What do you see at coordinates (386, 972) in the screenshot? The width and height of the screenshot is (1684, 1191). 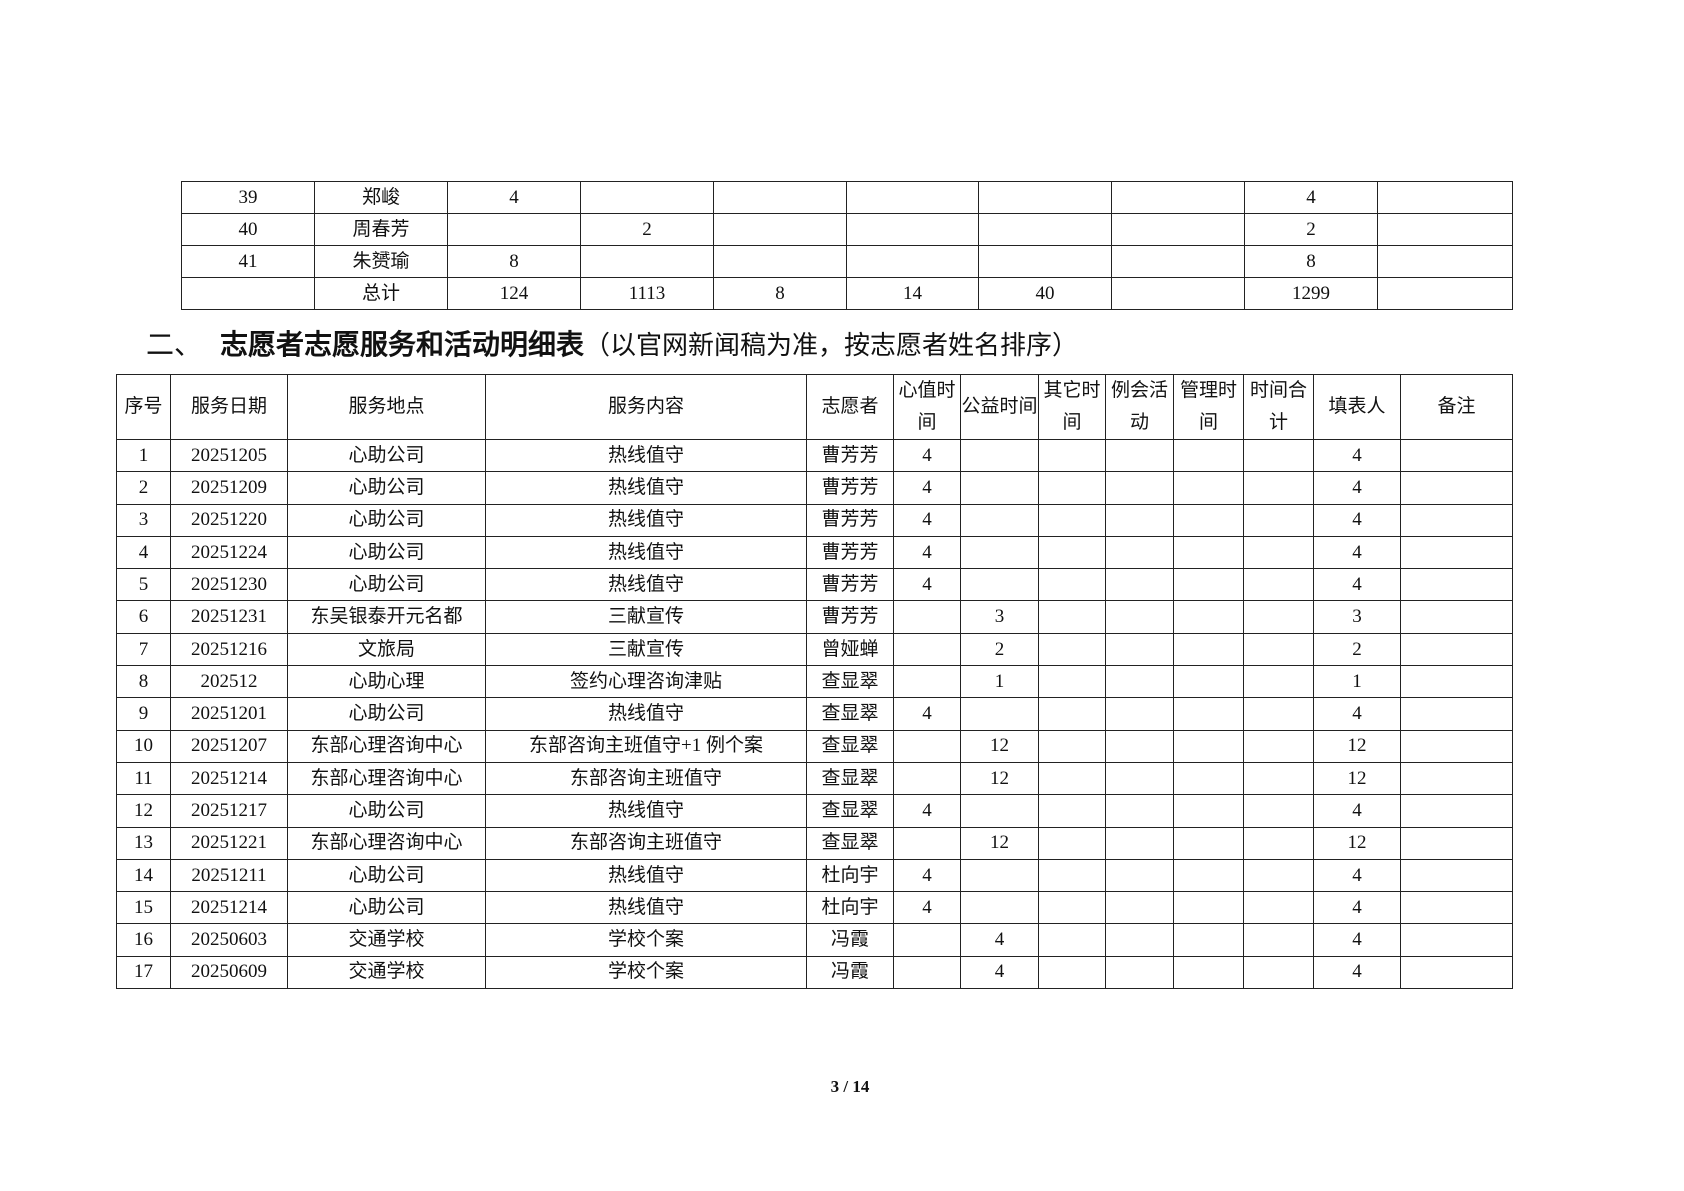 I see `table-cell: 交通学校` at bounding box center [386, 972].